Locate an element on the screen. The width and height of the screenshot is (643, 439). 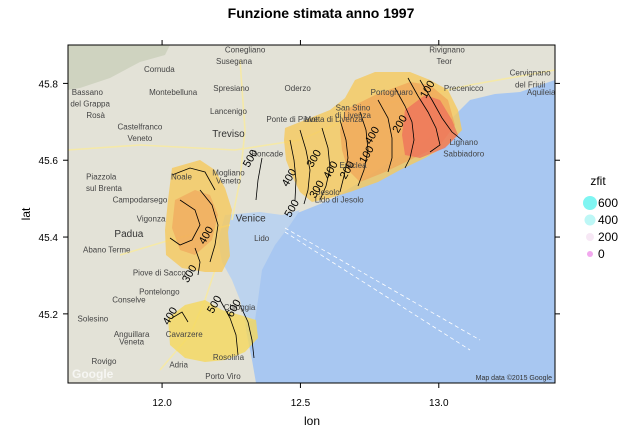
x-tick-label: 12.5 is located at coordinates (301, 403).